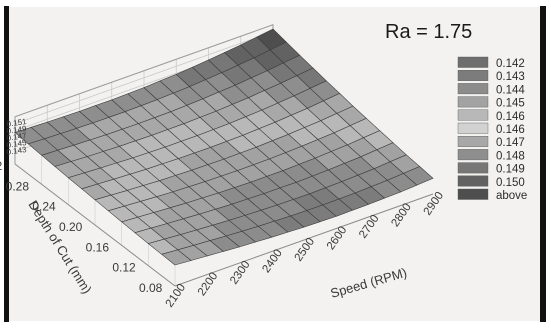 The image size is (551, 329). I want to click on z-tick-label: 0.151, so click(17, 123).